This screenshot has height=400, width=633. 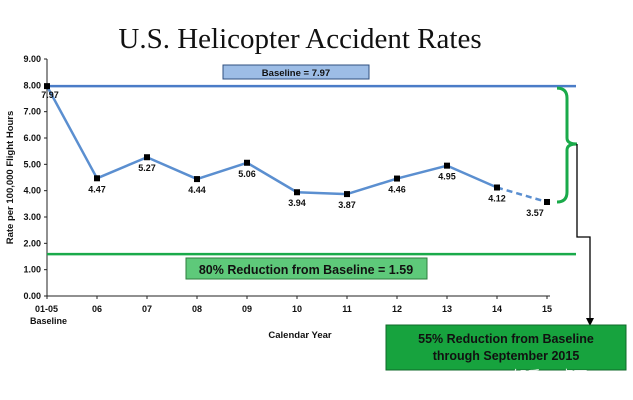 What do you see at coordinates (397, 309) in the screenshot?
I see `x-tick-label: 12` at bounding box center [397, 309].